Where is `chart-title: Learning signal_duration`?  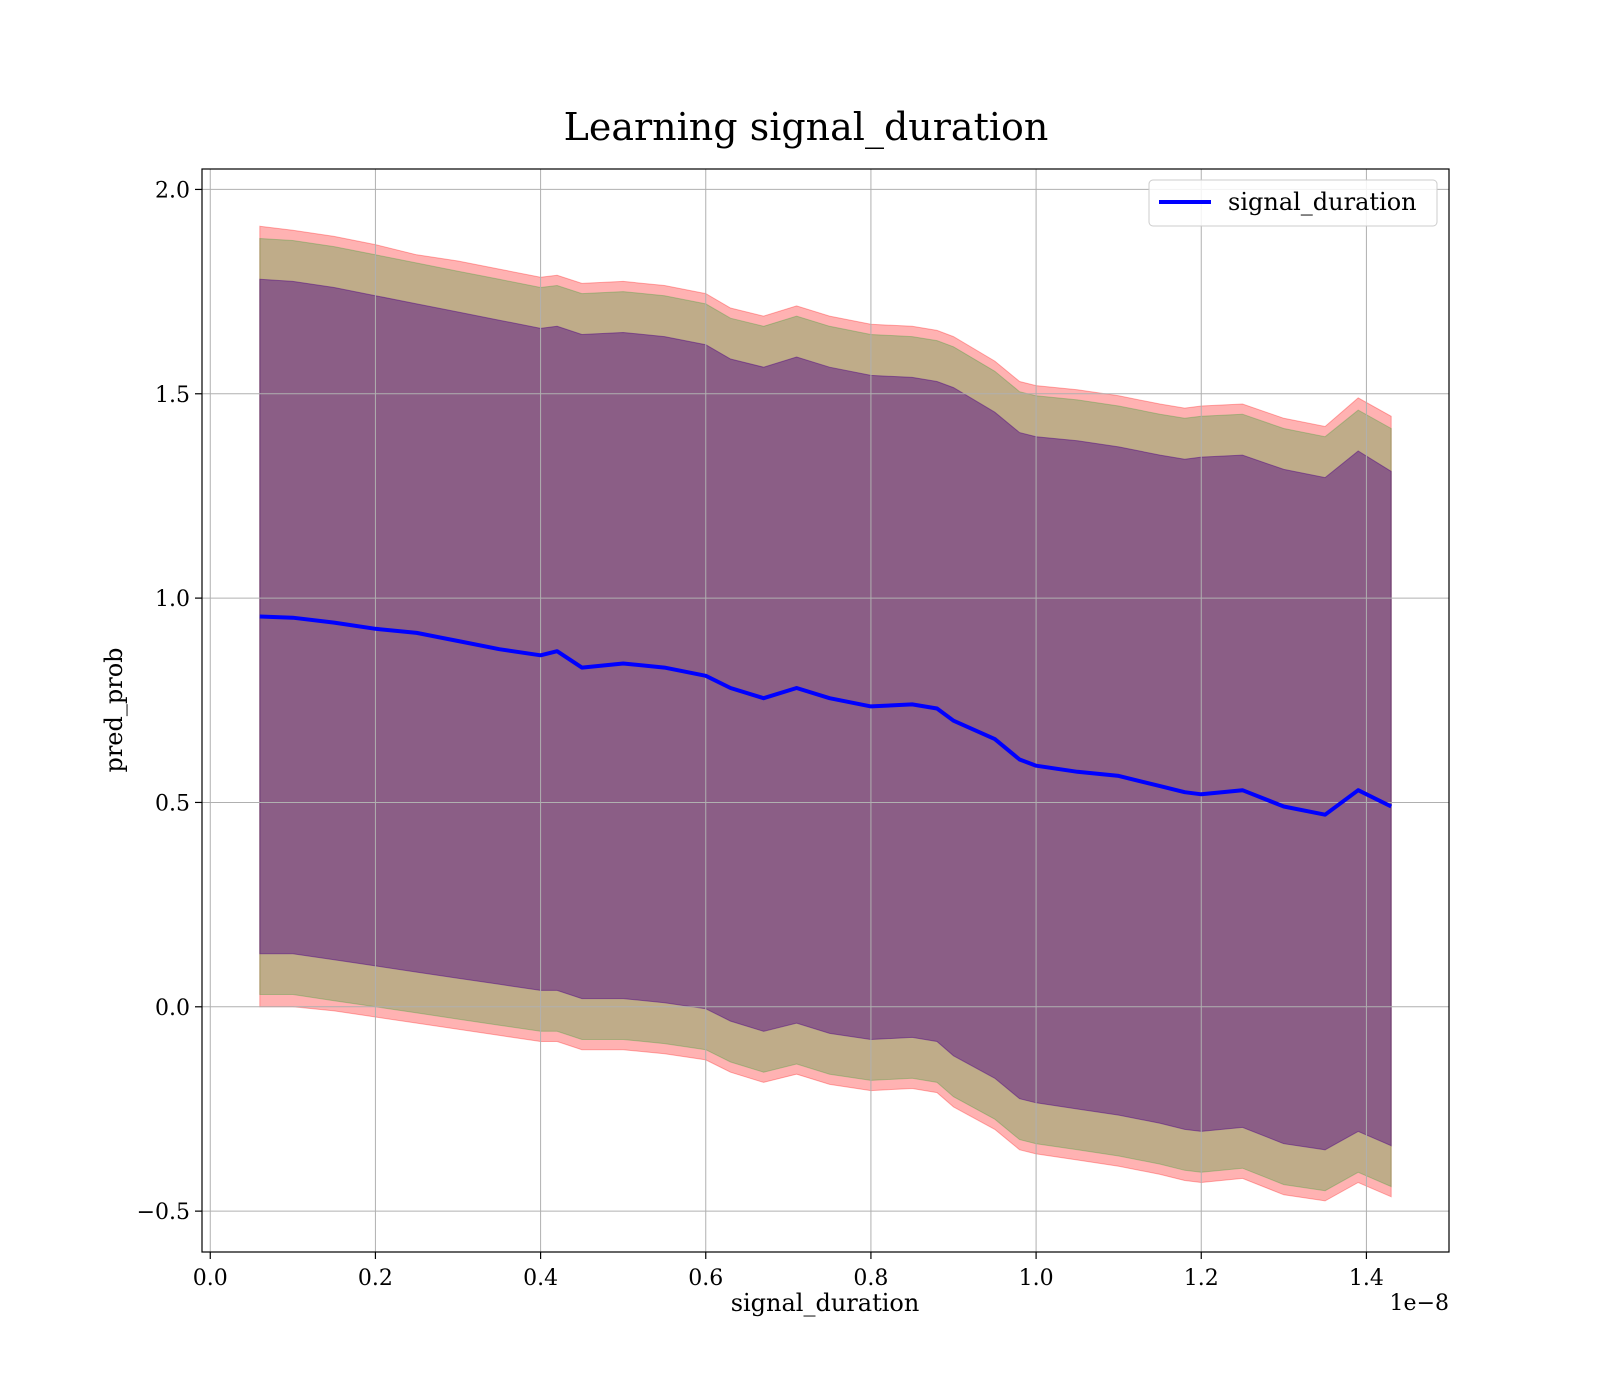 chart-title: Learning signal_duration is located at coordinates (806, 127).